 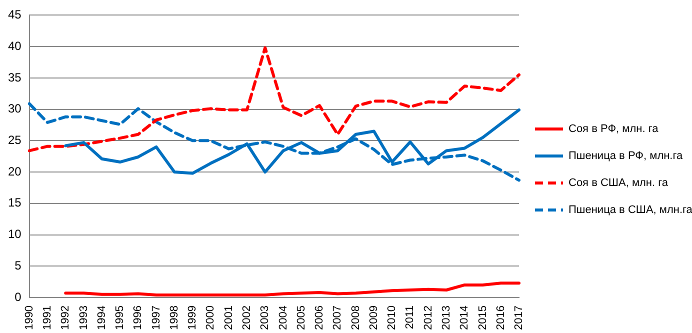 What do you see at coordinates (446, 318) in the screenshot?
I see `x-tick-label: 2013` at bounding box center [446, 318].